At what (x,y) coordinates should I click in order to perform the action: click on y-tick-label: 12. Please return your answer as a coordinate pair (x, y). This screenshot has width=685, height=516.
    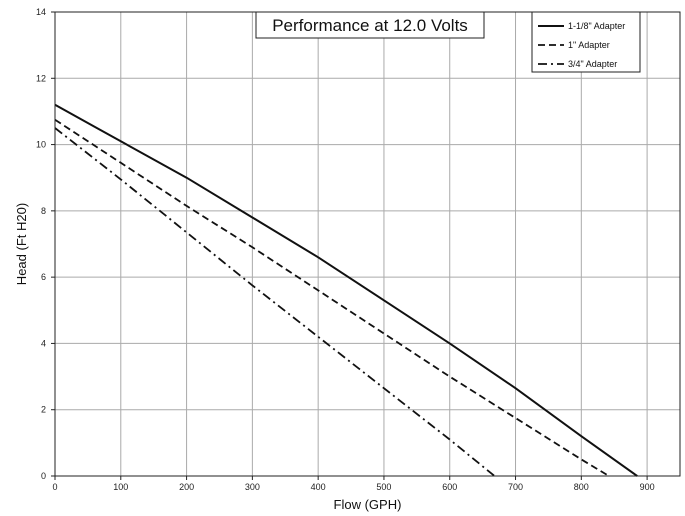
    Looking at the image, I should click on (41, 78).